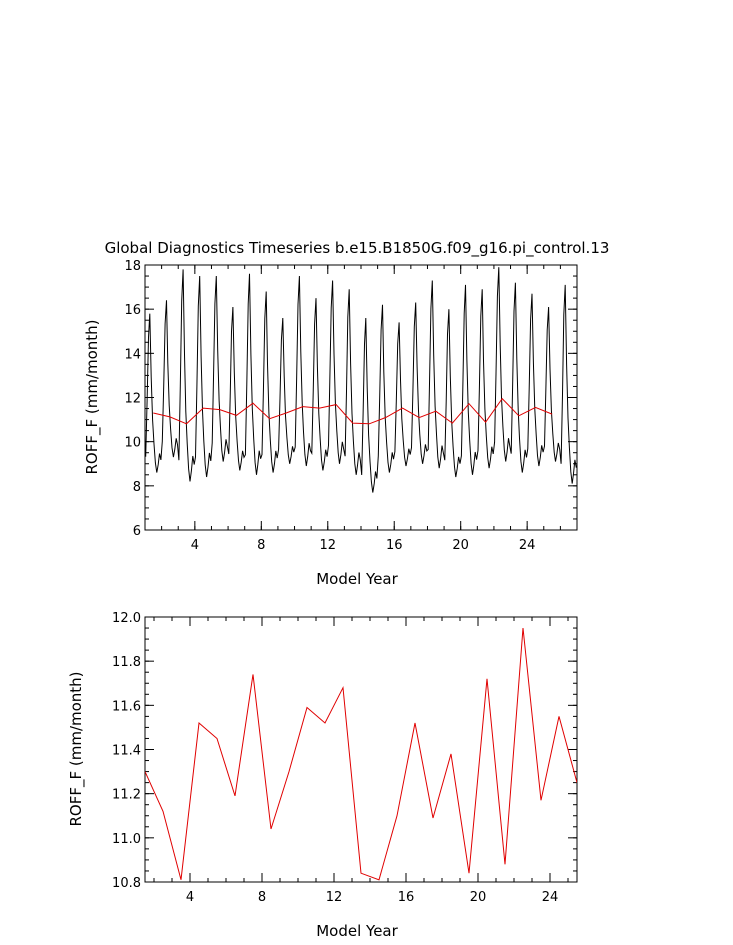 Image resolution: width=733 pixels, height=945 pixels. Describe the element at coordinates (126, 795) in the screenshot. I see `bot-y-tick-label: 11.2` at that location.